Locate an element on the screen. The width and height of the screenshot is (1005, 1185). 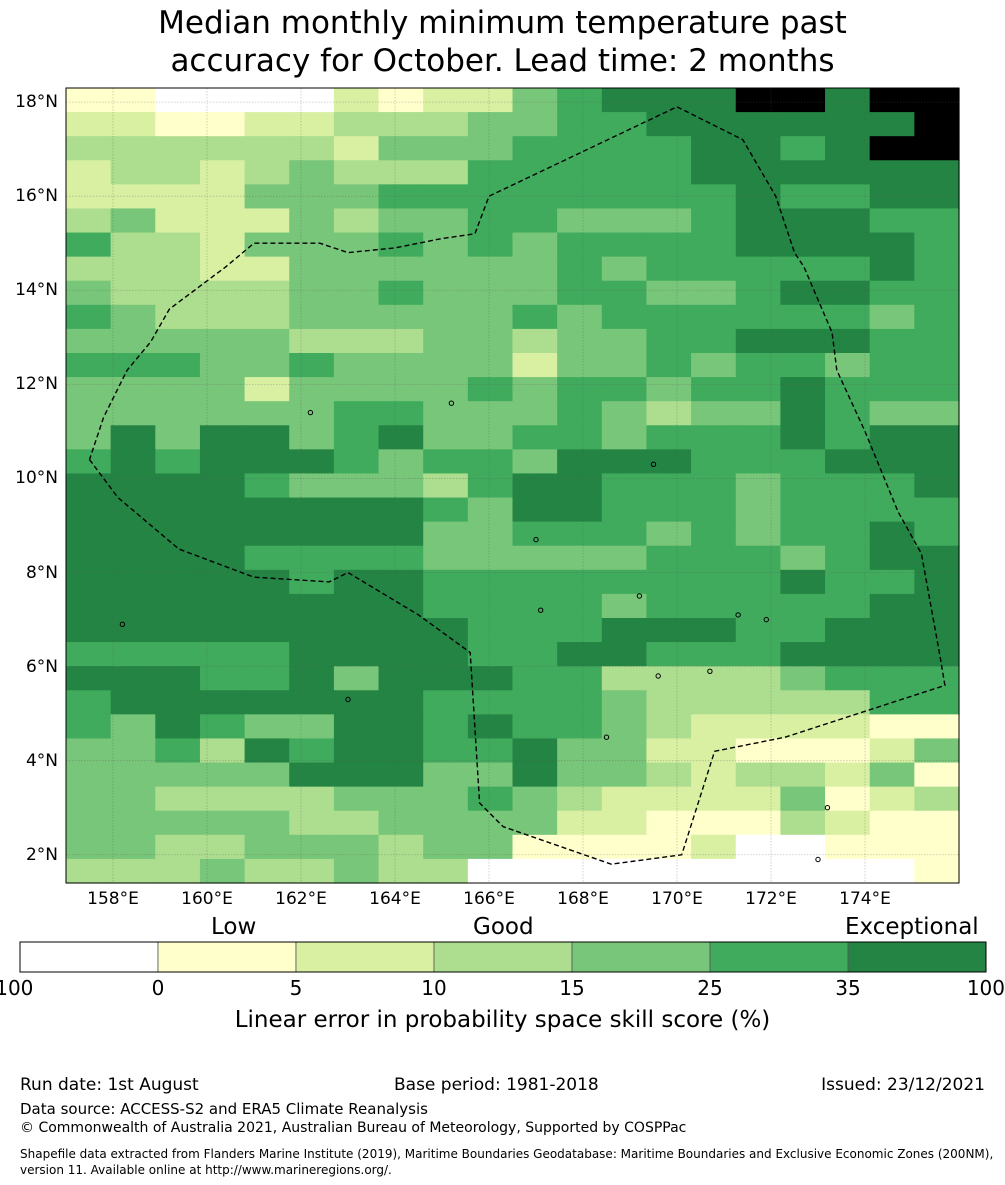
category-good: Good is located at coordinates (503, 927).